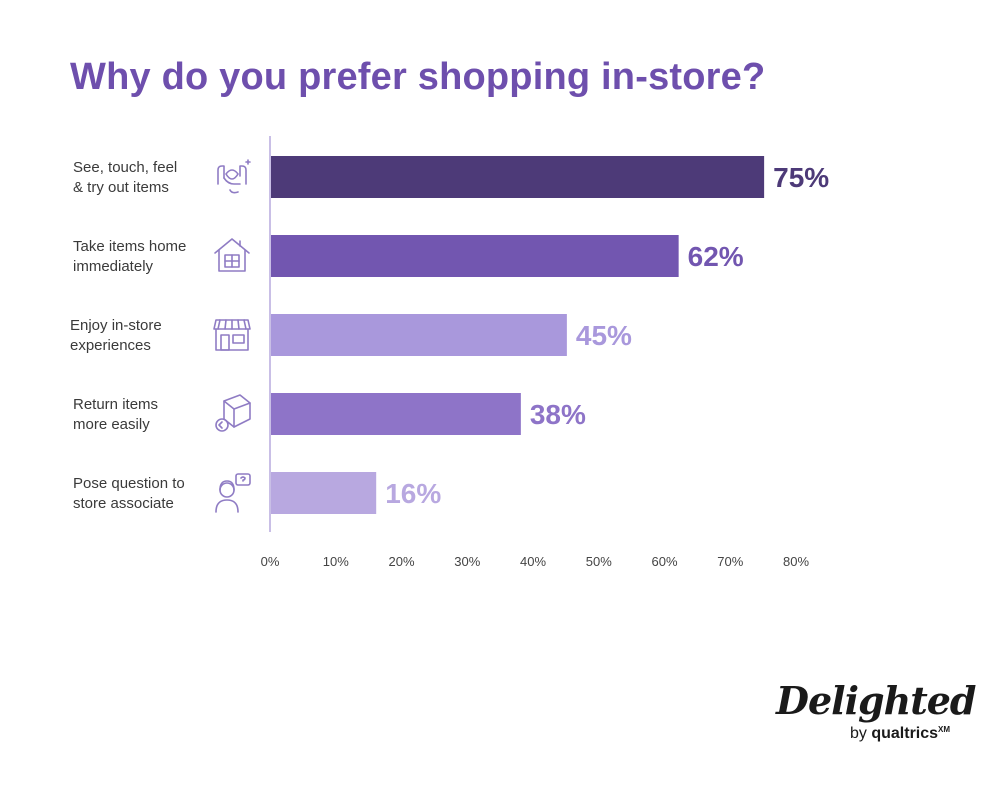  Describe the element at coordinates (125, 177) in the screenshot. I see `category-label: See, touch, feel & try out items` at that location.